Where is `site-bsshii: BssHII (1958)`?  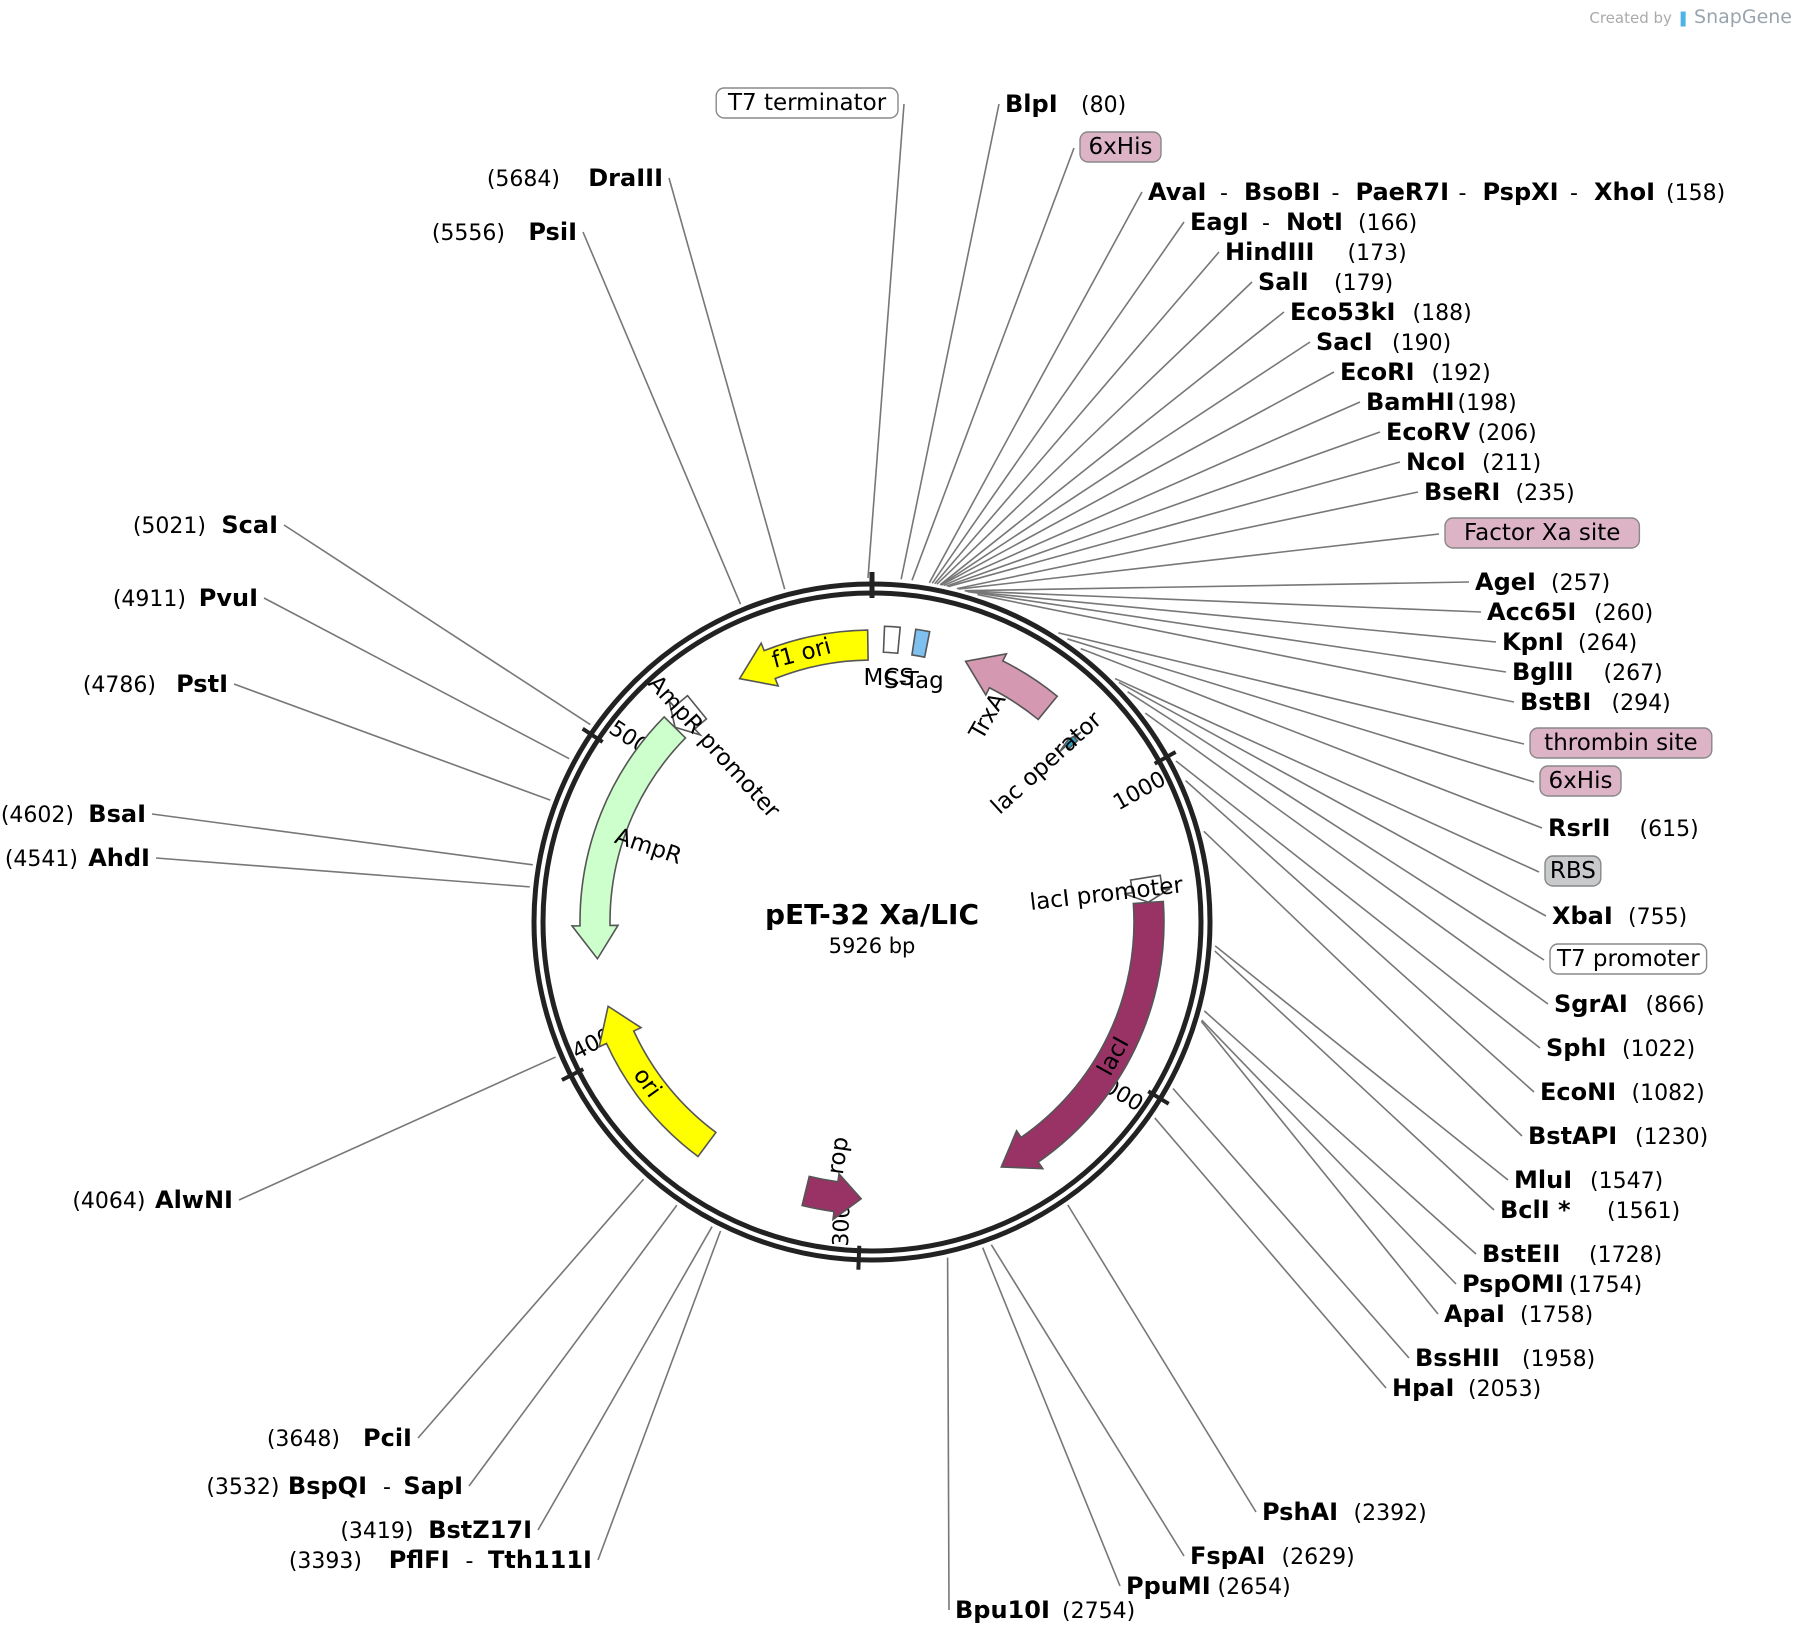 site-bsshii: BssHII (1958) is located at coordinates (1505, 1358).